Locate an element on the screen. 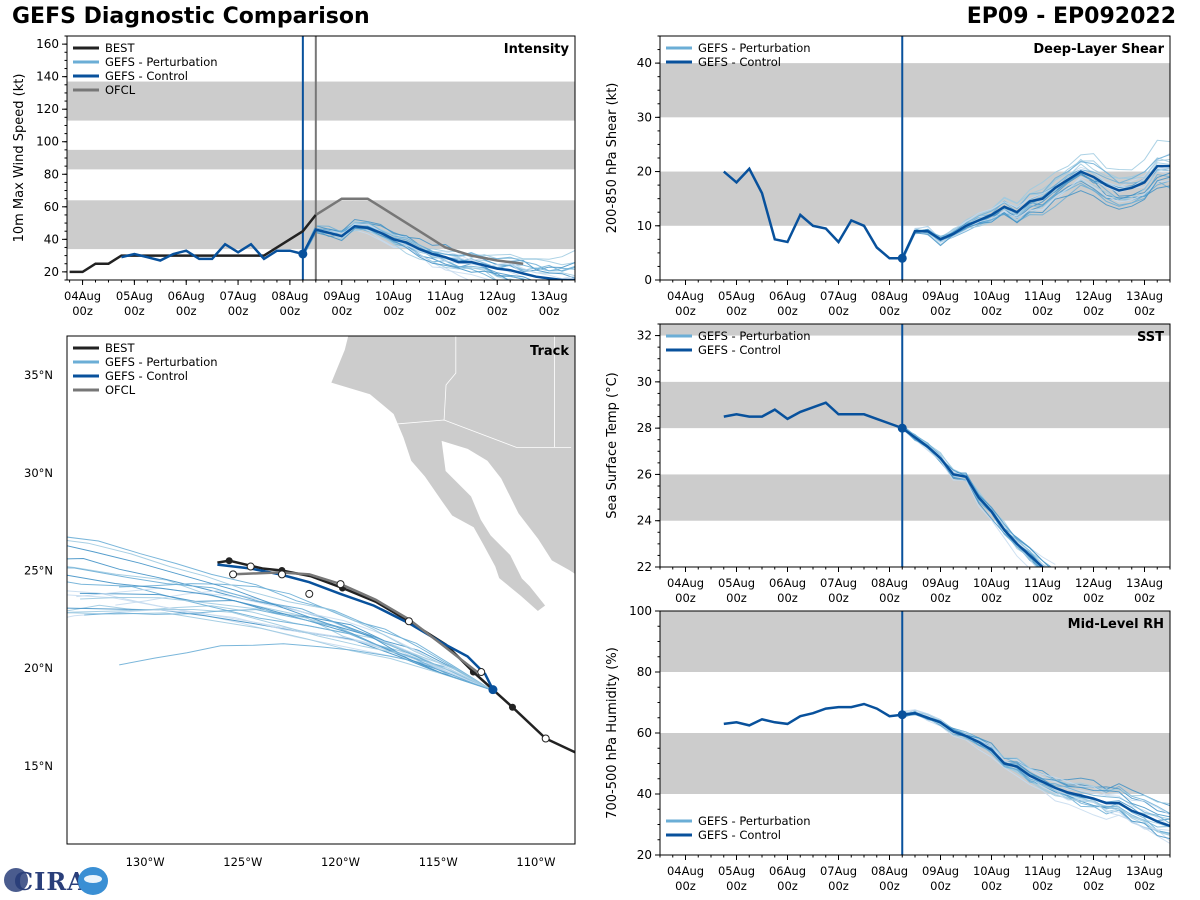 The image size is (1200, 900). y-tick-label: 32 is located at coordinates (644, 336).